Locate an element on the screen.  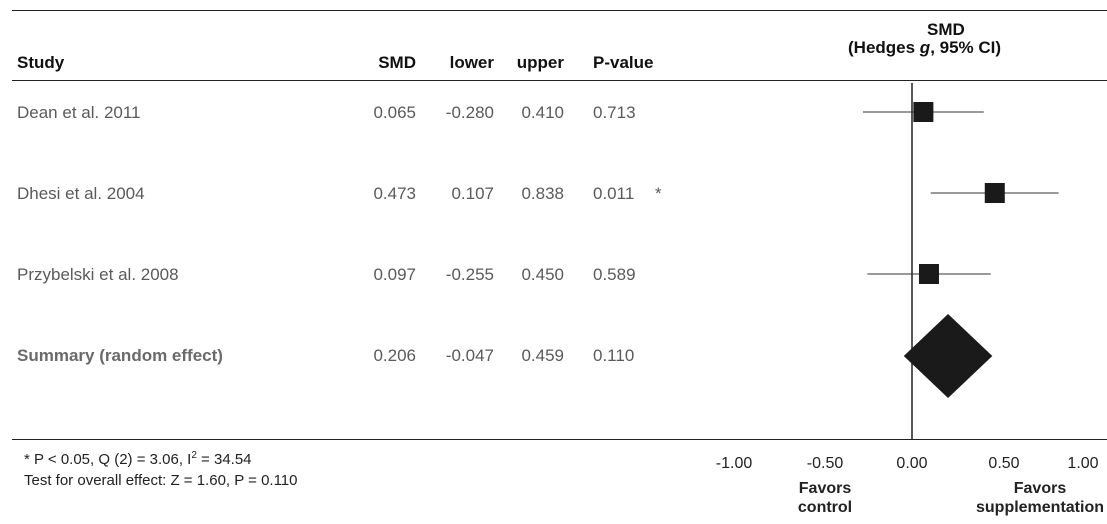
row-upper: 0.450 is located at coordinates (542, 274).